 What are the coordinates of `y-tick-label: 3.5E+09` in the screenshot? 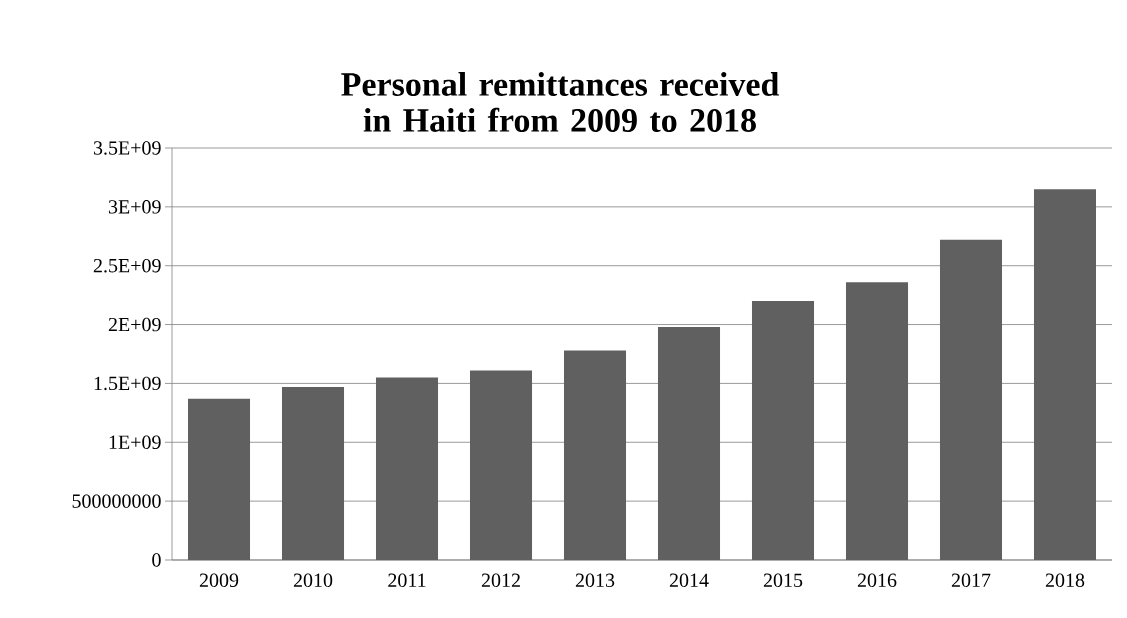 It's located at (127, 148).